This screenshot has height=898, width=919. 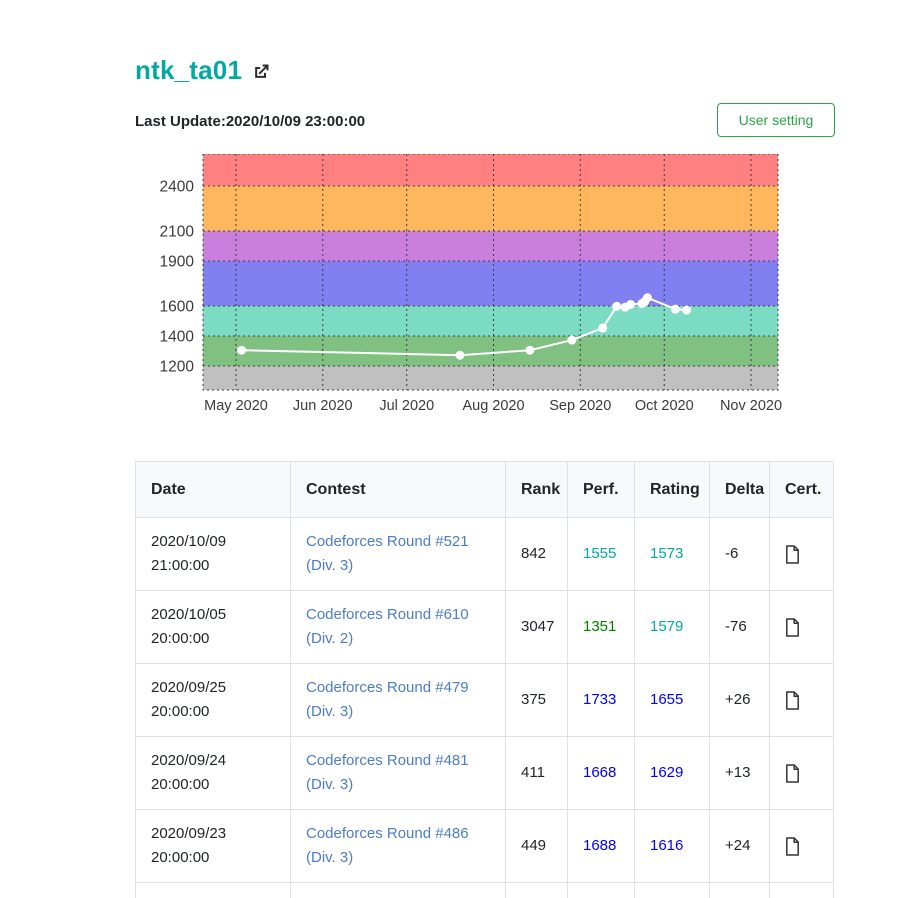 I want to click on contest-link: Codeforces Round #481 (Div. 3), so click(x=387, y=772).